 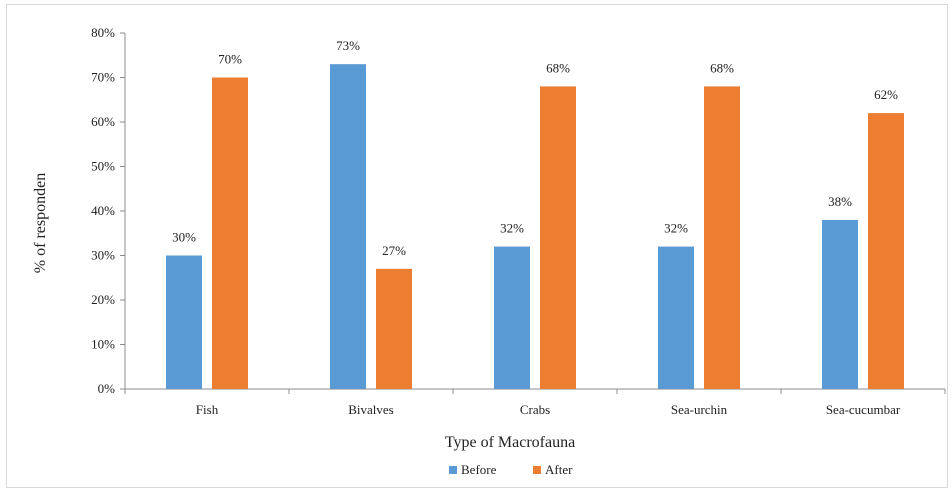 I want to click on x-axis: Fish Bivalves Crabs Sea-urchin Sea-cucumbar, so click(x=535, y=402).